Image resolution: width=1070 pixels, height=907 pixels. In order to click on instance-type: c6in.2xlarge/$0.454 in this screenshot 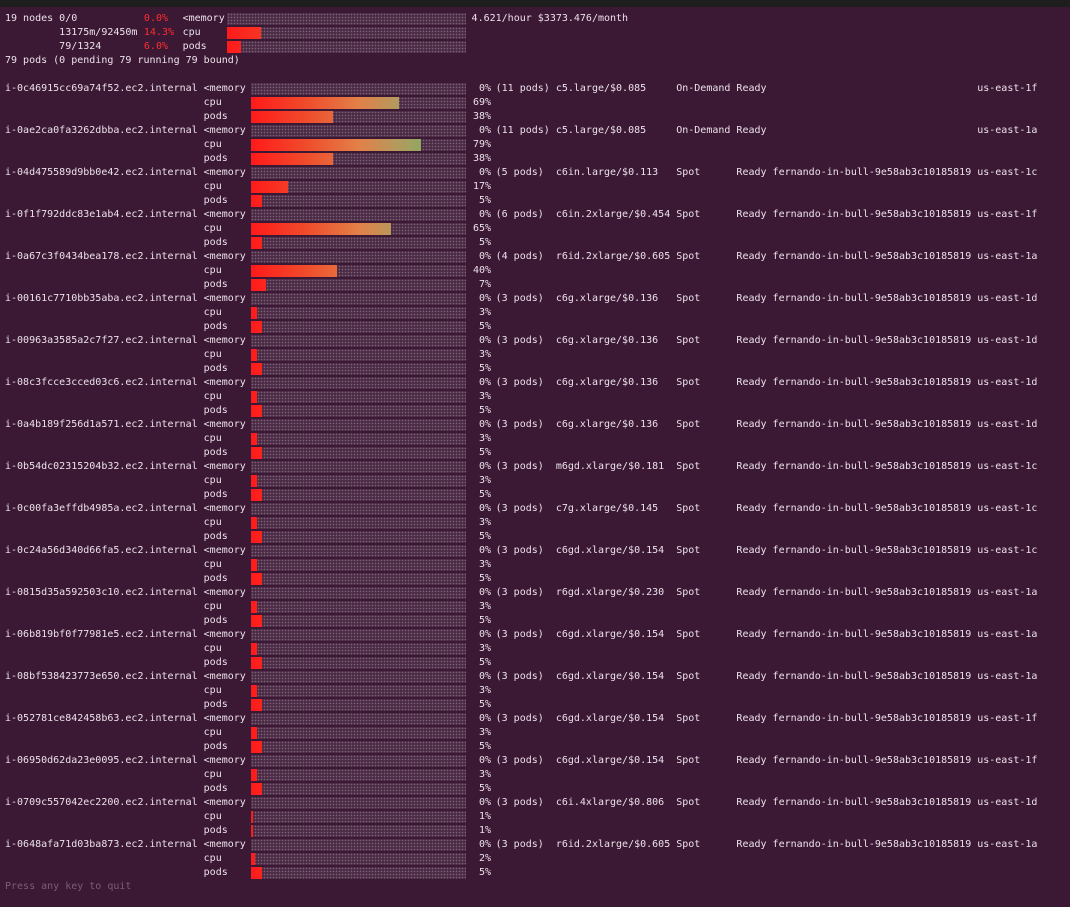, I will do `click(613, 214)`.